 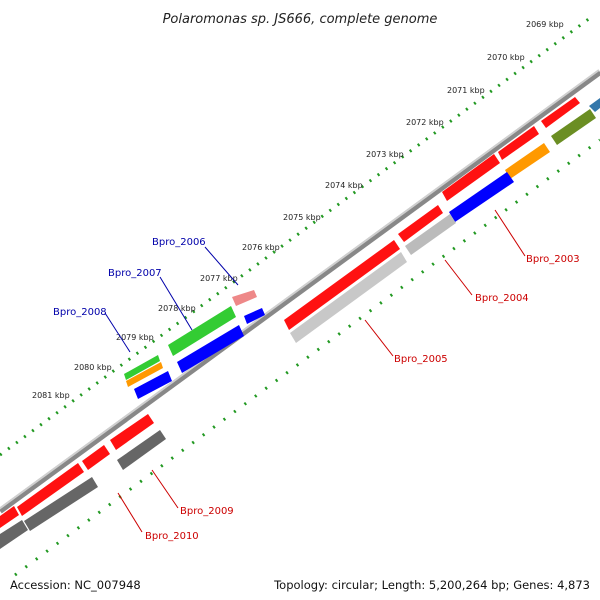 I want to click on gene-label-bpro-2006: Bpro_2006, so click(x=179, y=242).